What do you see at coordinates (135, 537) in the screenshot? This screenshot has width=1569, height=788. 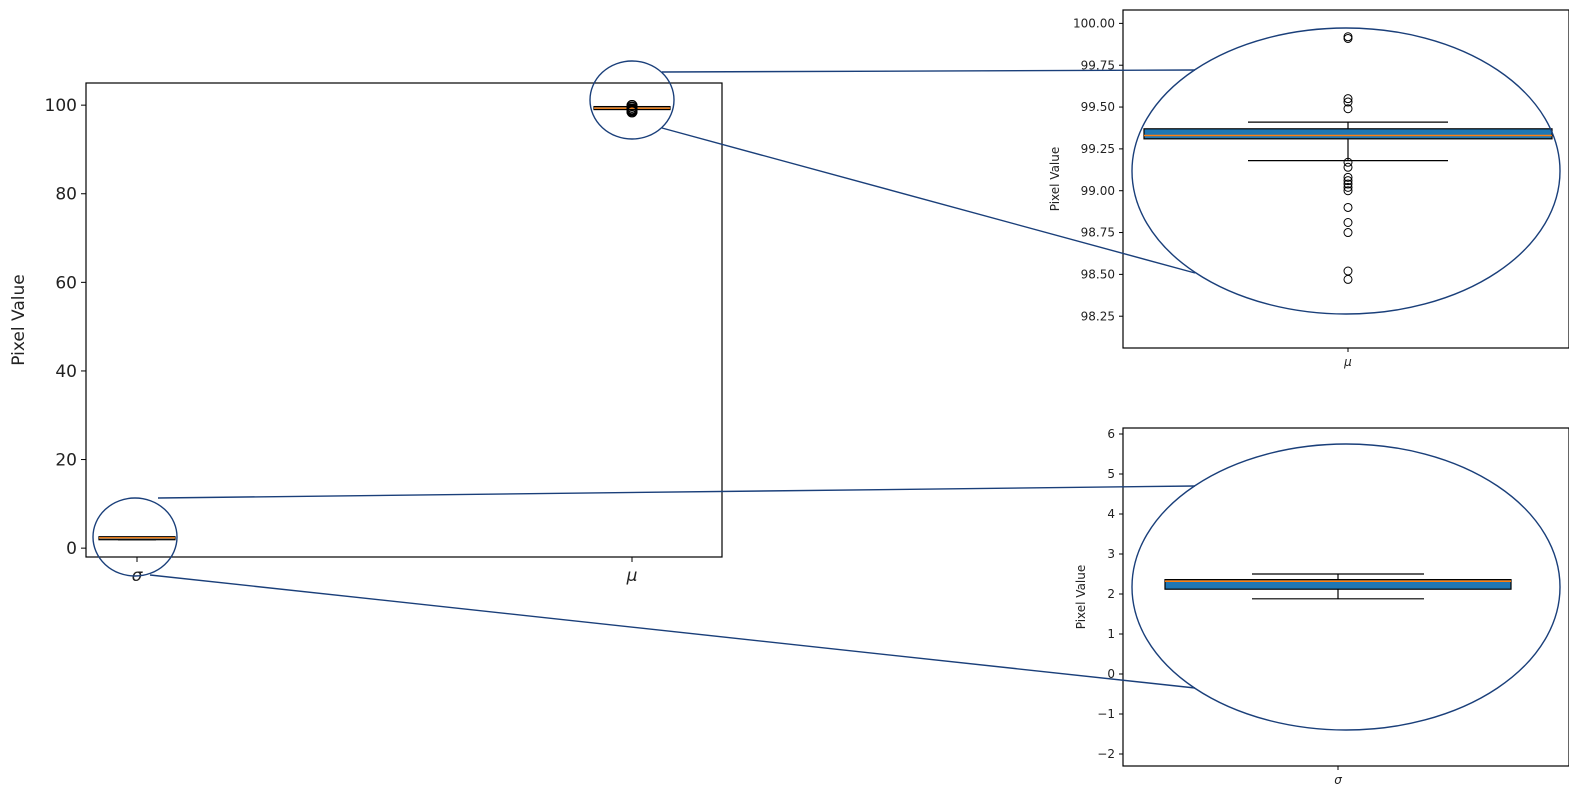 I see `magnifier-lens-sigma` at bounding box center [135, 537].